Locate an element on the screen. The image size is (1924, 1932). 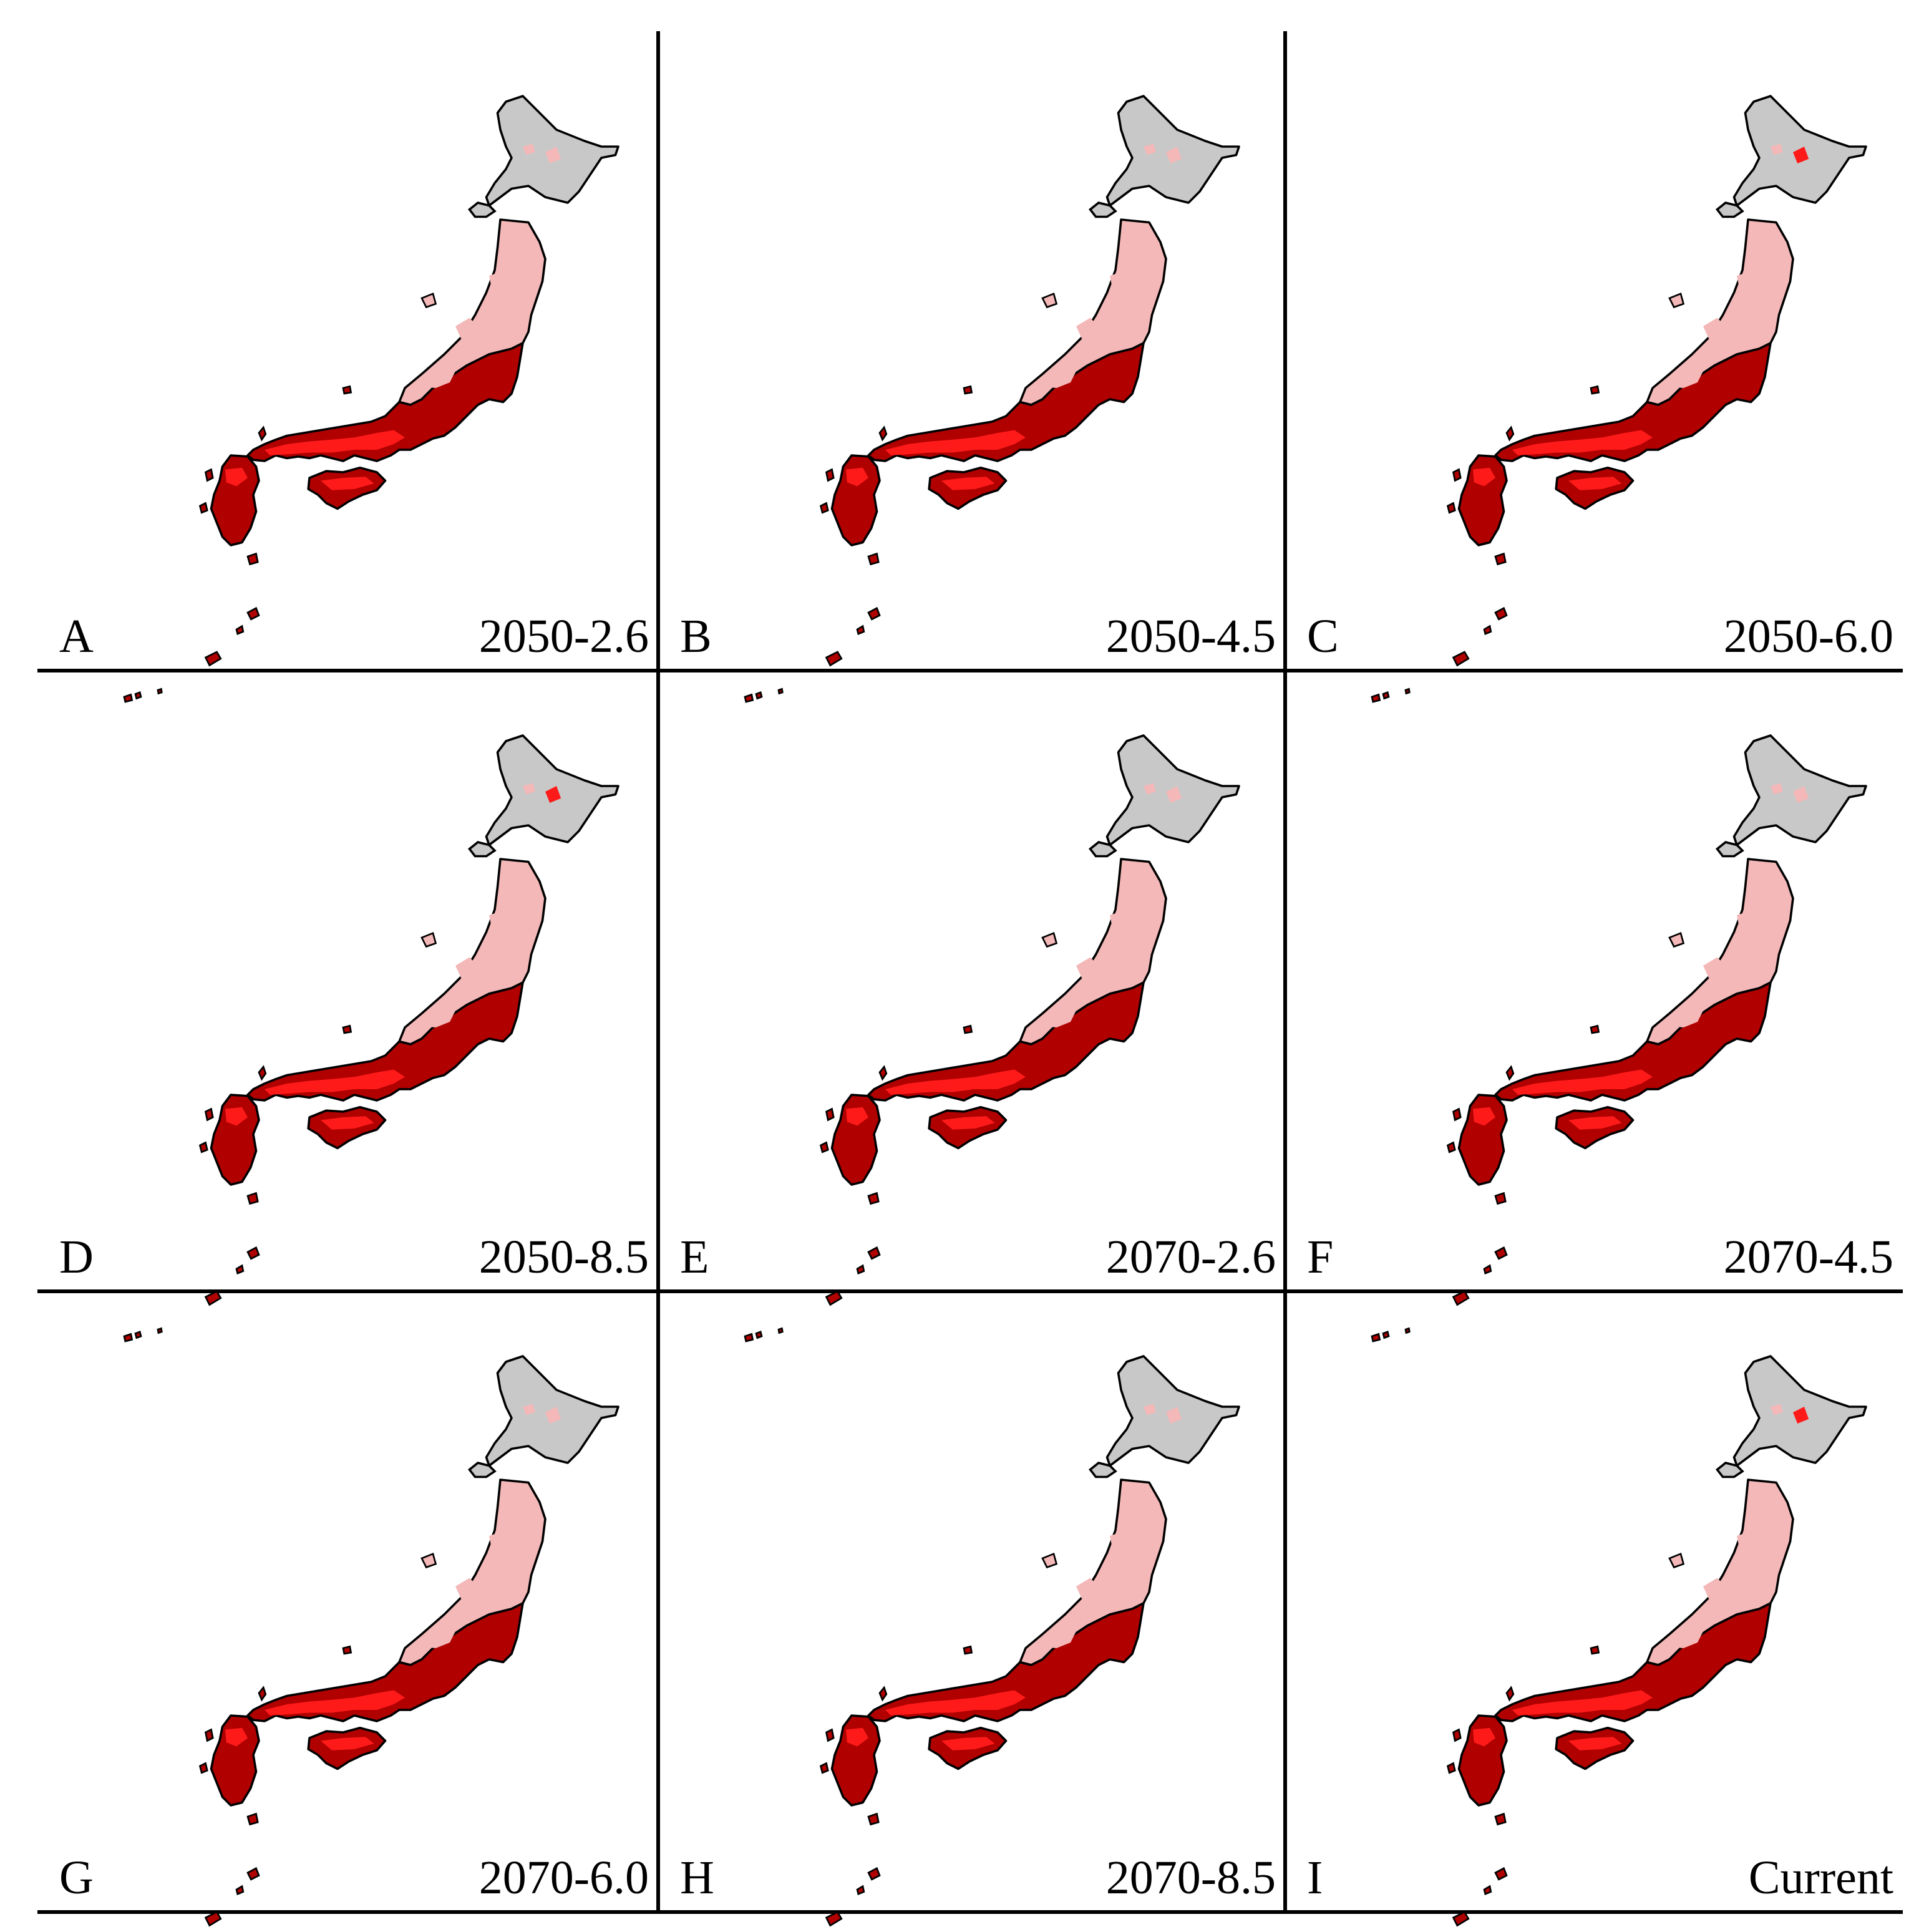
map-panel-d: D 2050-8.5 is located at coordinates (354, 1038).